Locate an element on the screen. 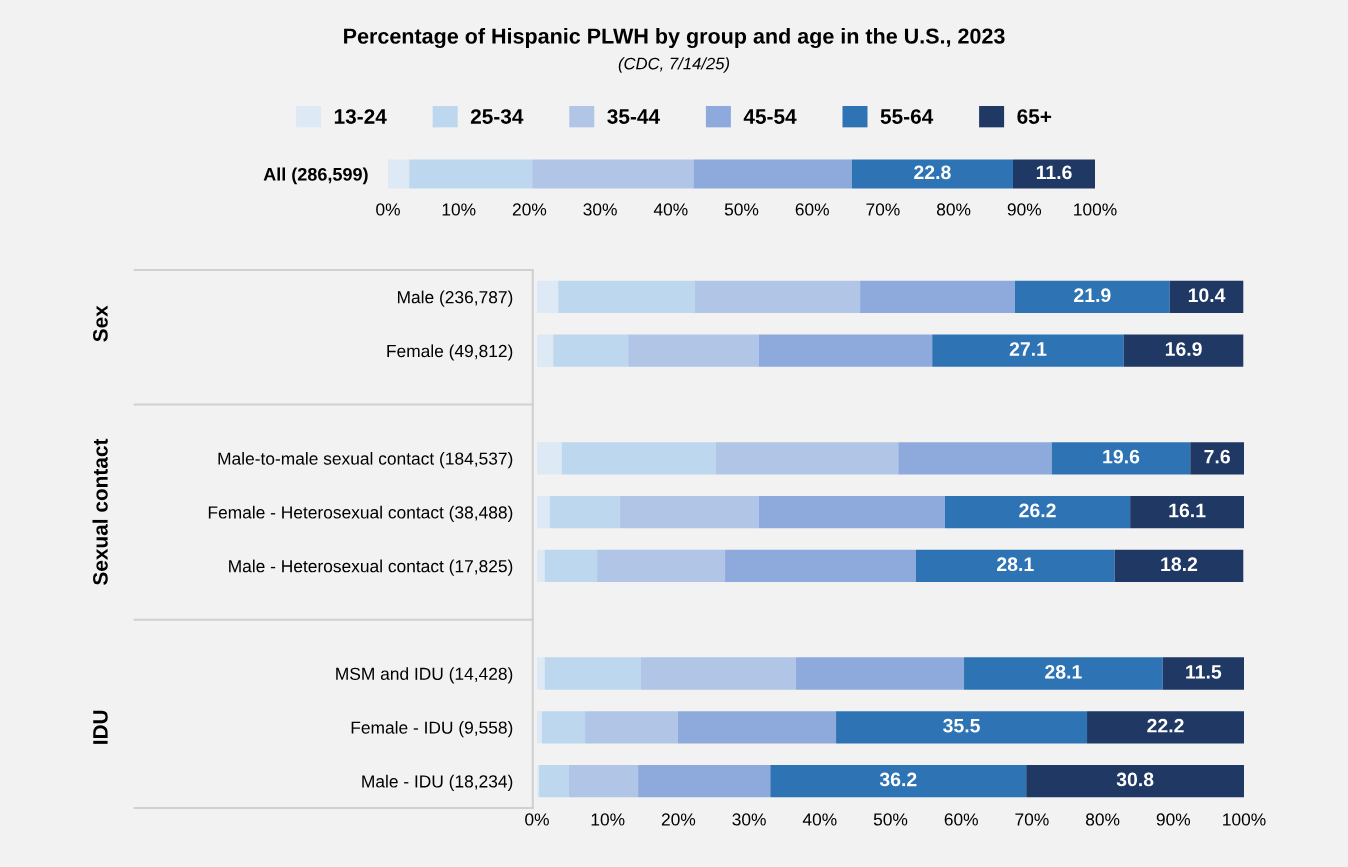  data-label: 16.1 is located at coordinates (1187, 510).